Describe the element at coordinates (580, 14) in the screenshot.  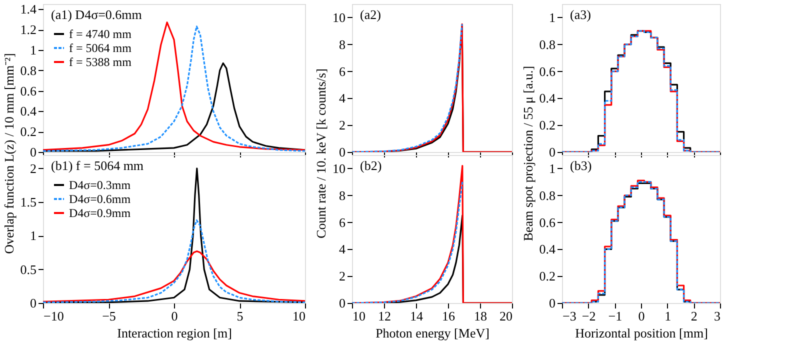
I see `annotation: (a3)` at that location.